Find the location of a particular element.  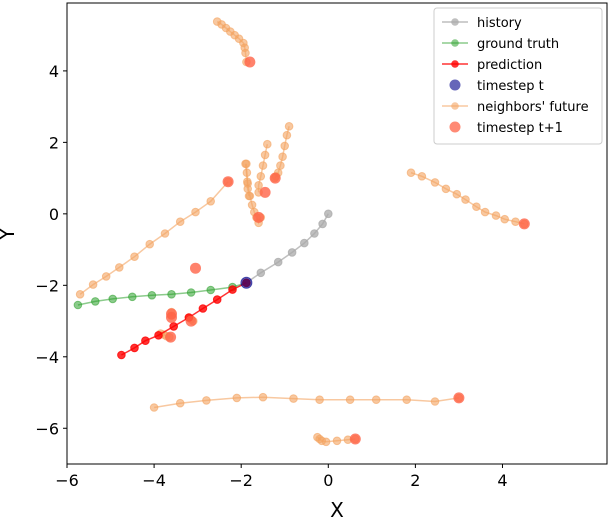

legend-label-neighbors-future: neighbors' future is located at coordinates (533, 107).